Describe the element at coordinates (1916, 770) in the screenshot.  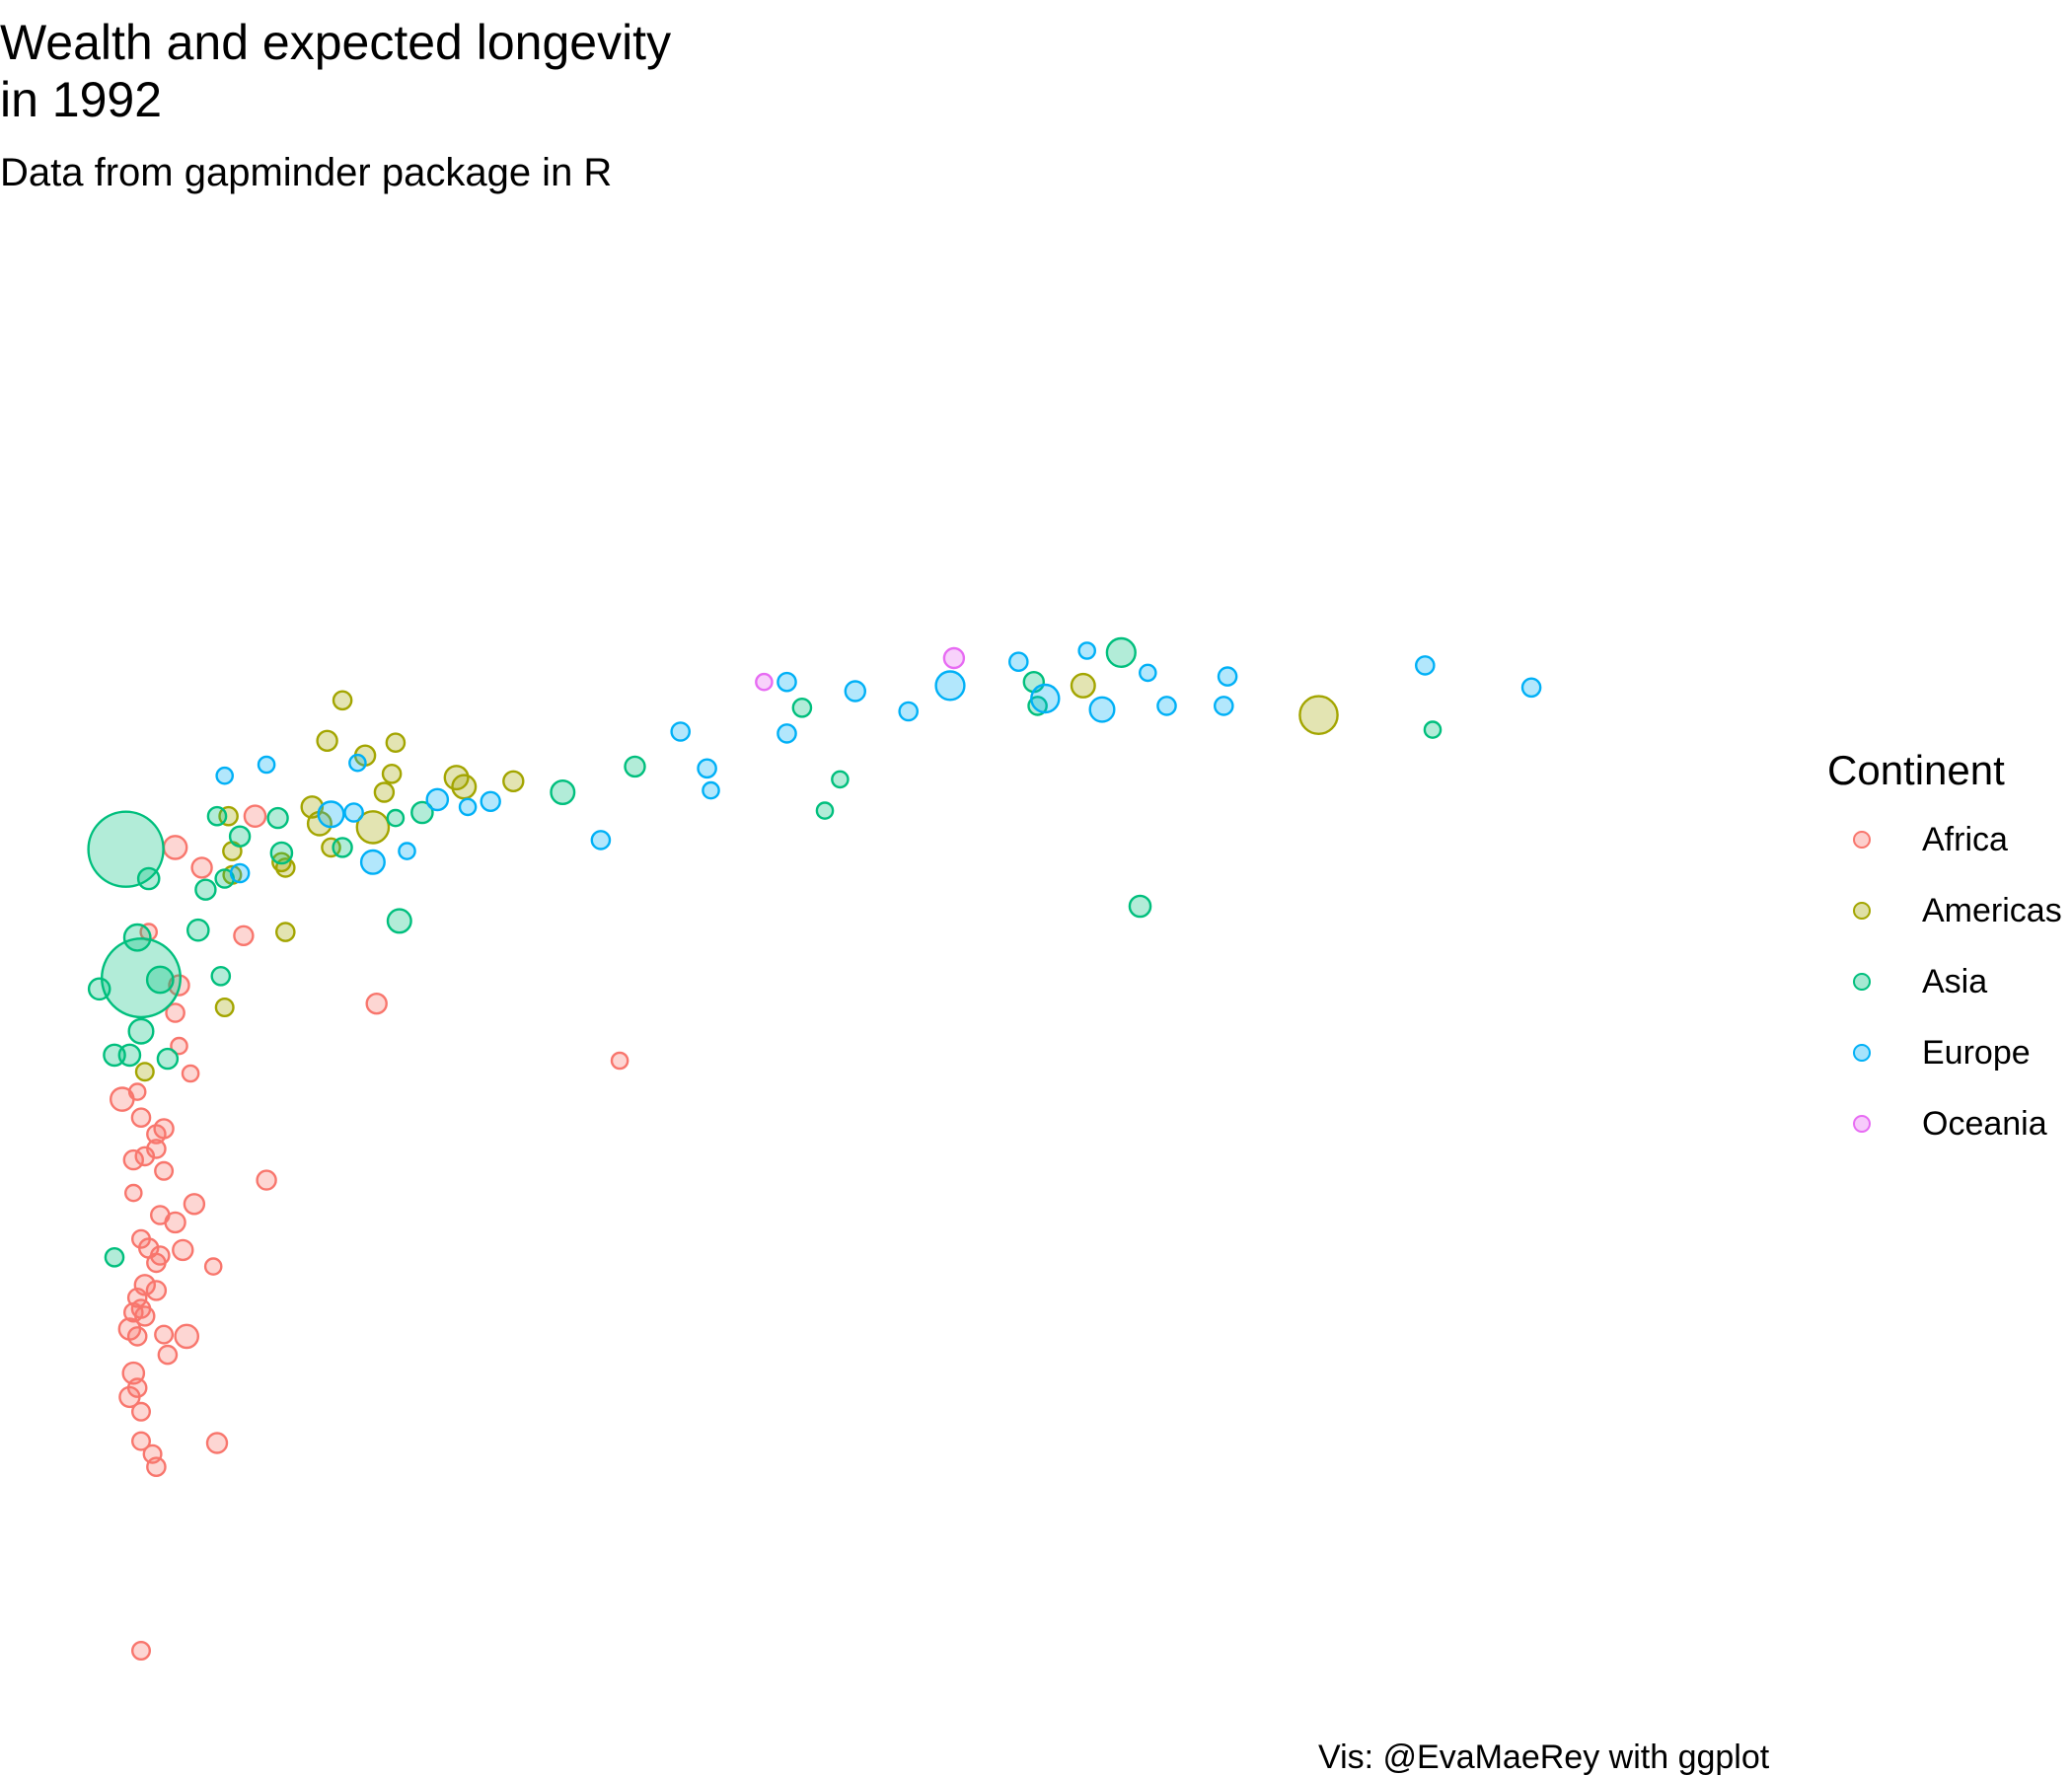
I see `legend-title: Continent` at that location.